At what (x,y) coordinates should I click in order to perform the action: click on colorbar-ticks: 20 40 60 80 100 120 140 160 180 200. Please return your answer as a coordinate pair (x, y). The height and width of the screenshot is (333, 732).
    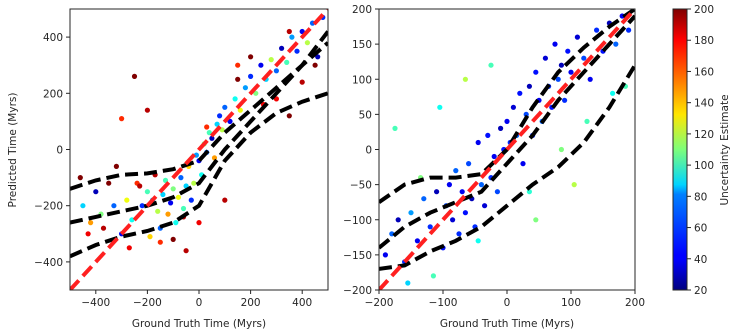
    Looking at the image, I should click on (700, 150).